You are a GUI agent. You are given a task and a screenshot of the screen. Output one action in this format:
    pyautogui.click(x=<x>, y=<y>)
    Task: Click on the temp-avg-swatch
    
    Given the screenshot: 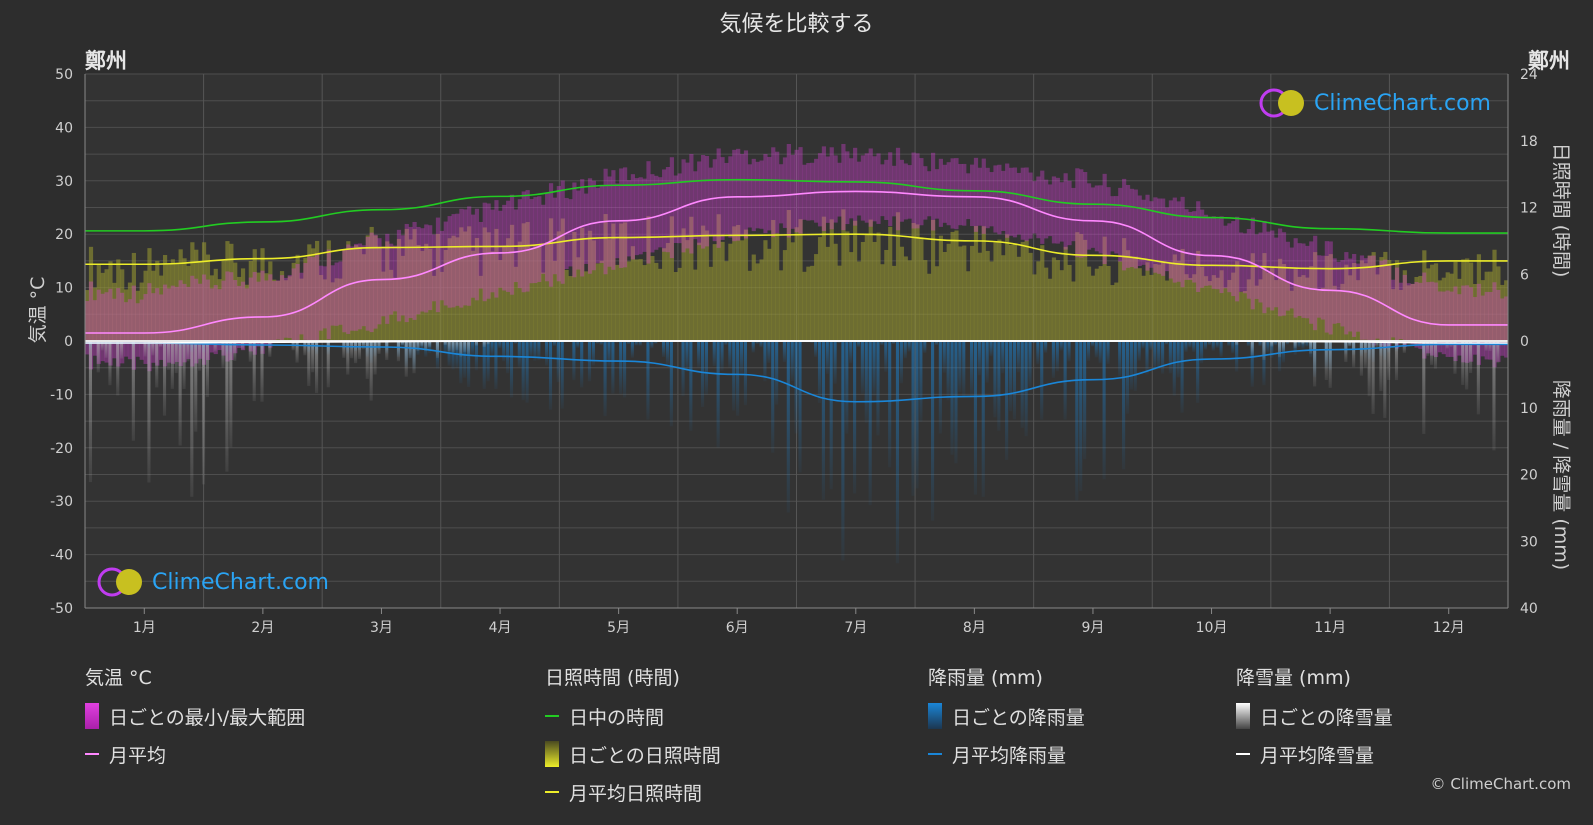 What is the action you would take?
    pyautogui.click(x=92, y=754)
    